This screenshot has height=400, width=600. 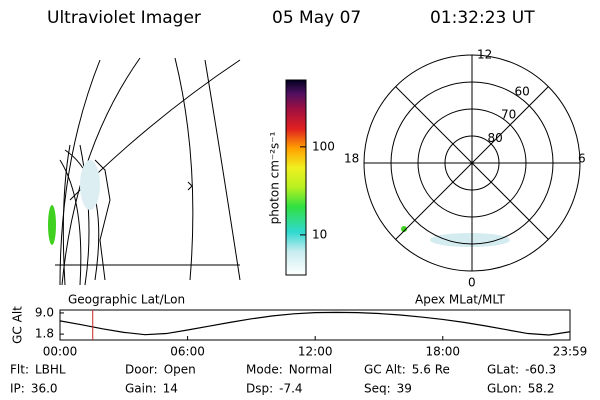 What do you see at coordinates (323, 146) in the screenshot?
I see `colorbar-tick-label: 100` at bounding box center [323, 146].